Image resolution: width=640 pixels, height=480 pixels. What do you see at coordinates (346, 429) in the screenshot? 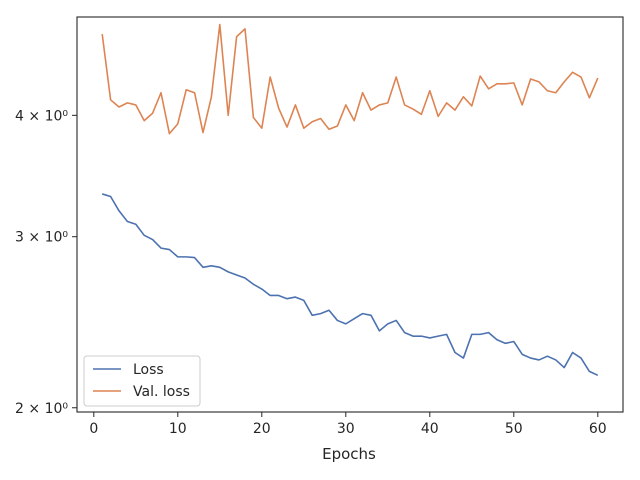
I see `x-tick-label: 30` at bounding box center [346, 429].